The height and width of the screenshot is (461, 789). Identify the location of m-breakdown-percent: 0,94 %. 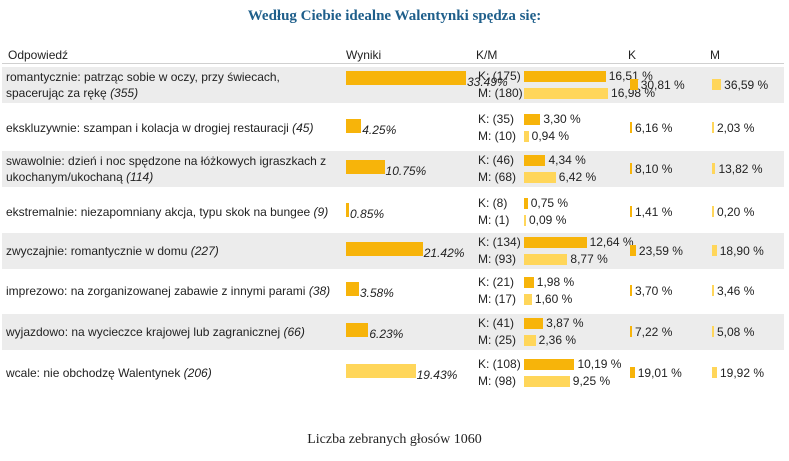
(550, 136).